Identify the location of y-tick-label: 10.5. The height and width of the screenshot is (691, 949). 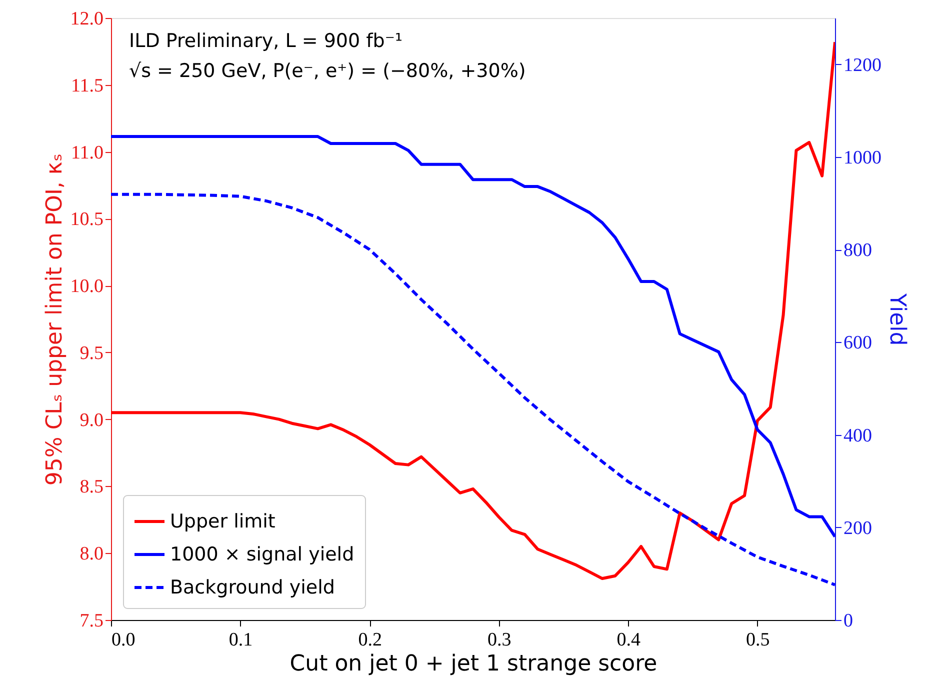
(87, 219).